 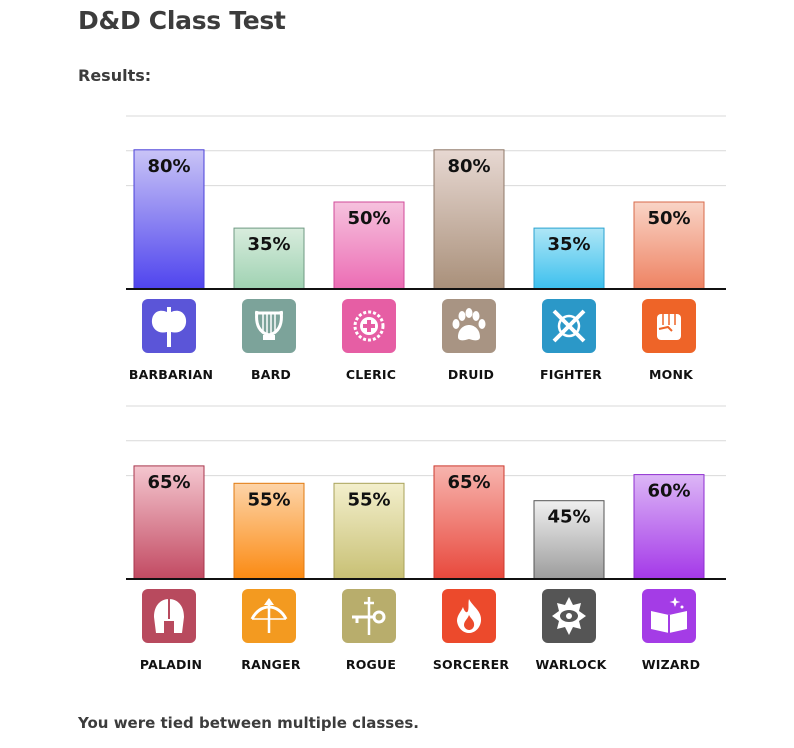 I want to click on dagger-key-icon, so click(x=369, y=616).